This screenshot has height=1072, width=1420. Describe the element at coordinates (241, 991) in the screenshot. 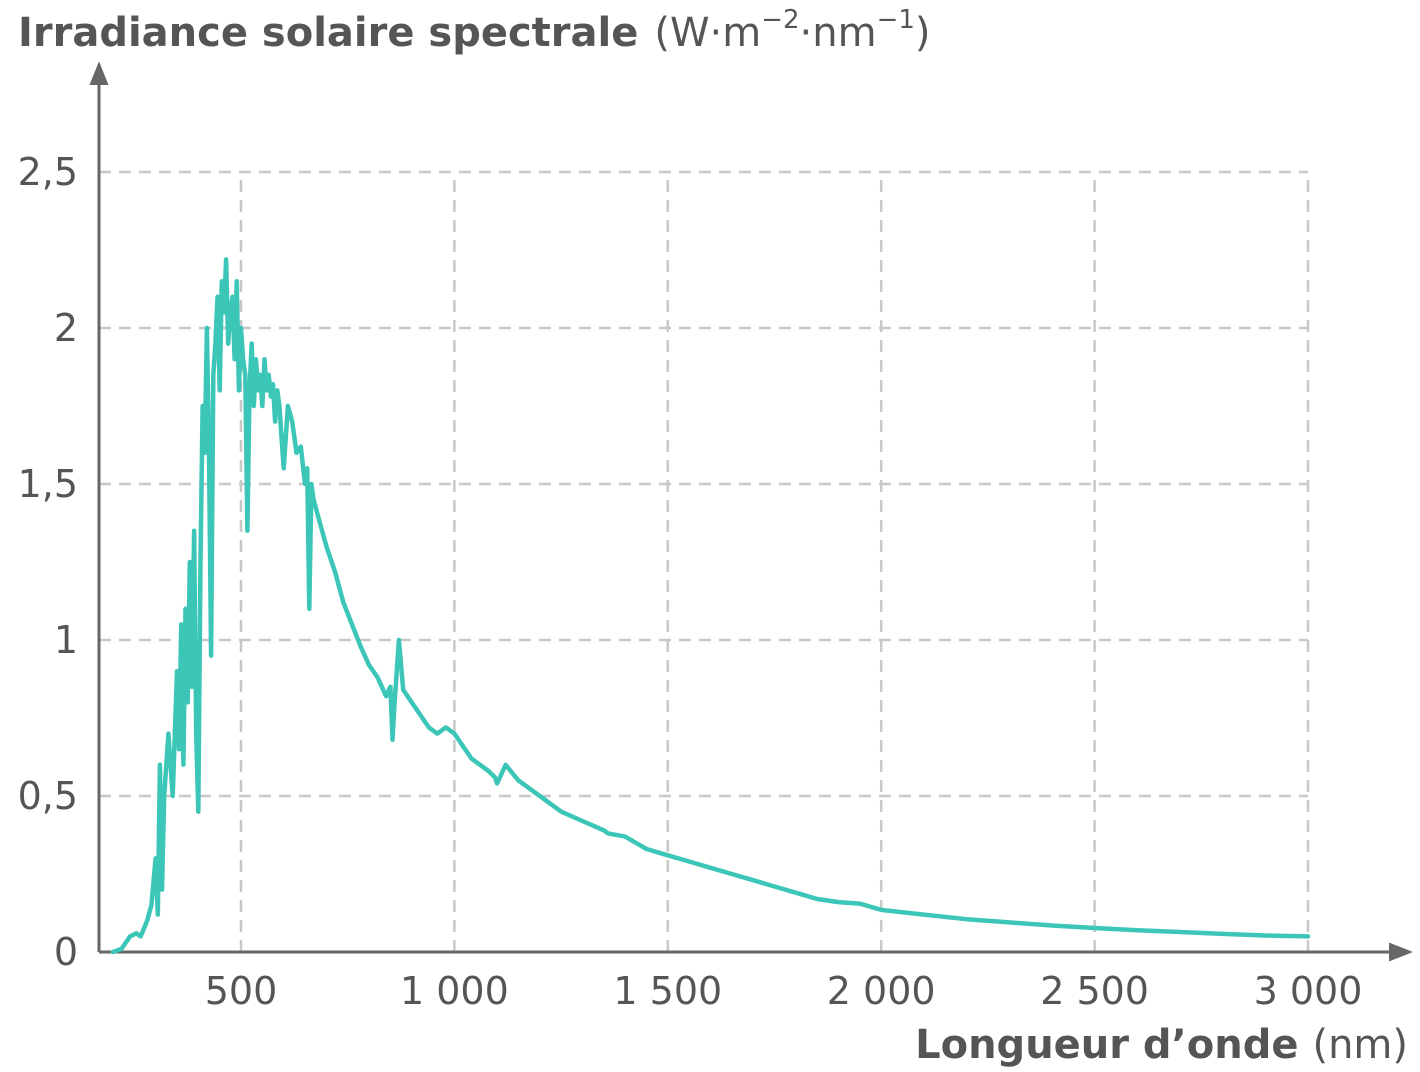

I see `x-tick-label-0: 500` at that location.